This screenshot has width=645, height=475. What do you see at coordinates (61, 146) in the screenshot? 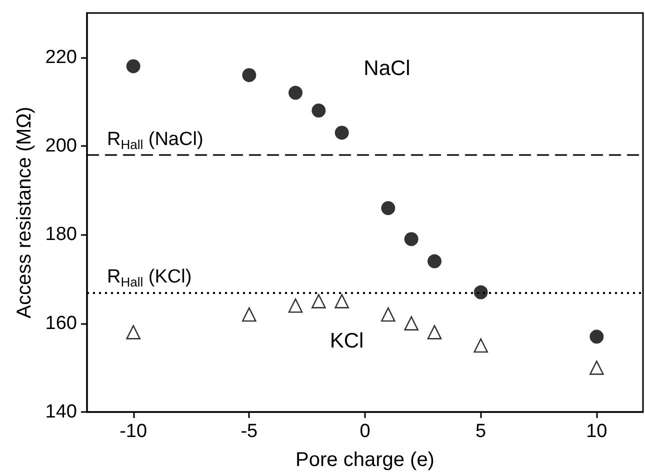
I see `y-tick-label: 200` at bounding box center [61, 146].